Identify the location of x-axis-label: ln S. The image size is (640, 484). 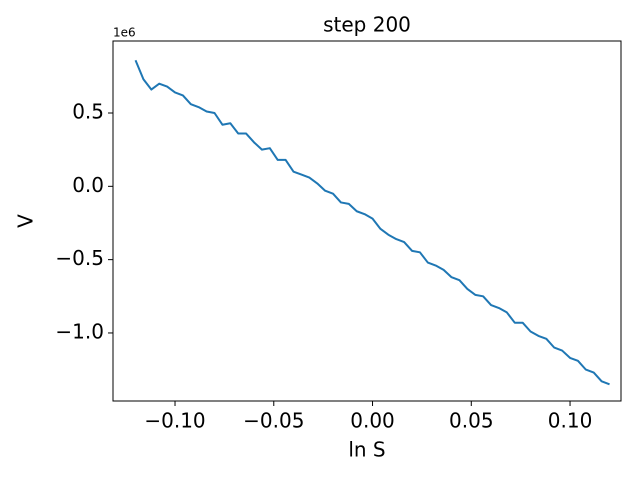
(366, 450).